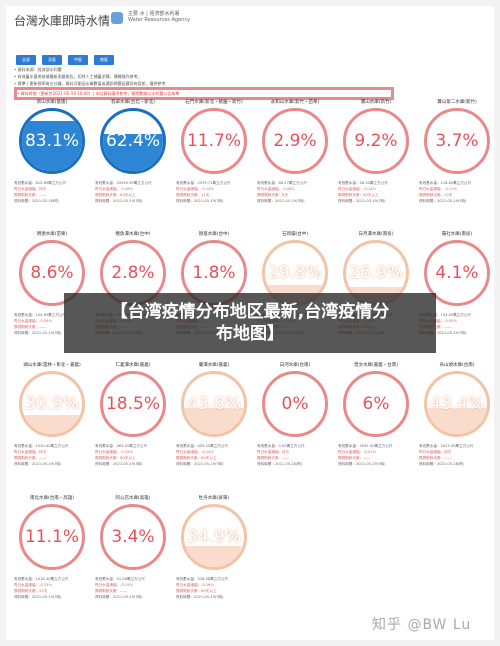  Describe the element at coordinates (78, 60) in the screenshot. I see `region-tab: 中區` at that location.